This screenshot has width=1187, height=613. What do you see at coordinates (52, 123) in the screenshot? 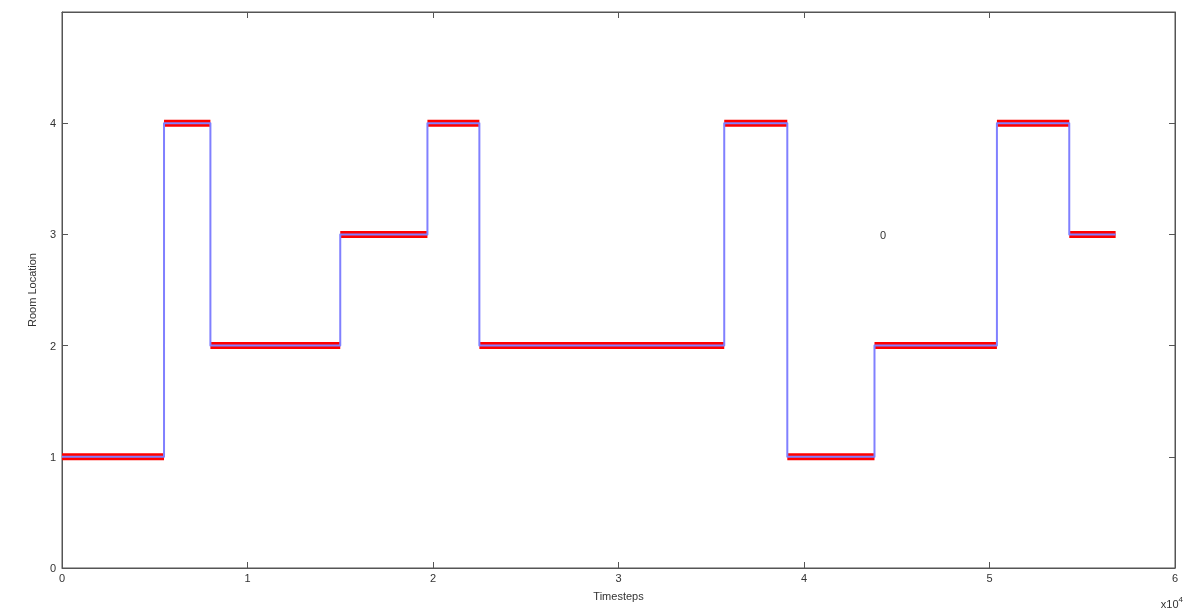
I see `y-tick-label: 4` at bounding box center [52, 123].